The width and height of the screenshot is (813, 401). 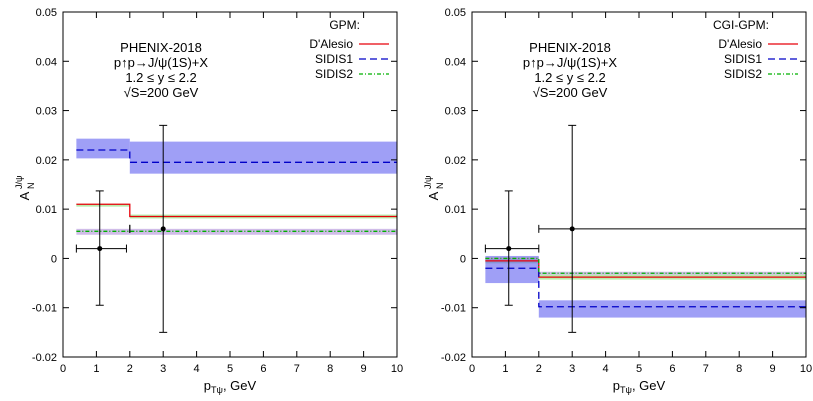 I want to click on series-line-dalesio, so click(x=236, y=210).